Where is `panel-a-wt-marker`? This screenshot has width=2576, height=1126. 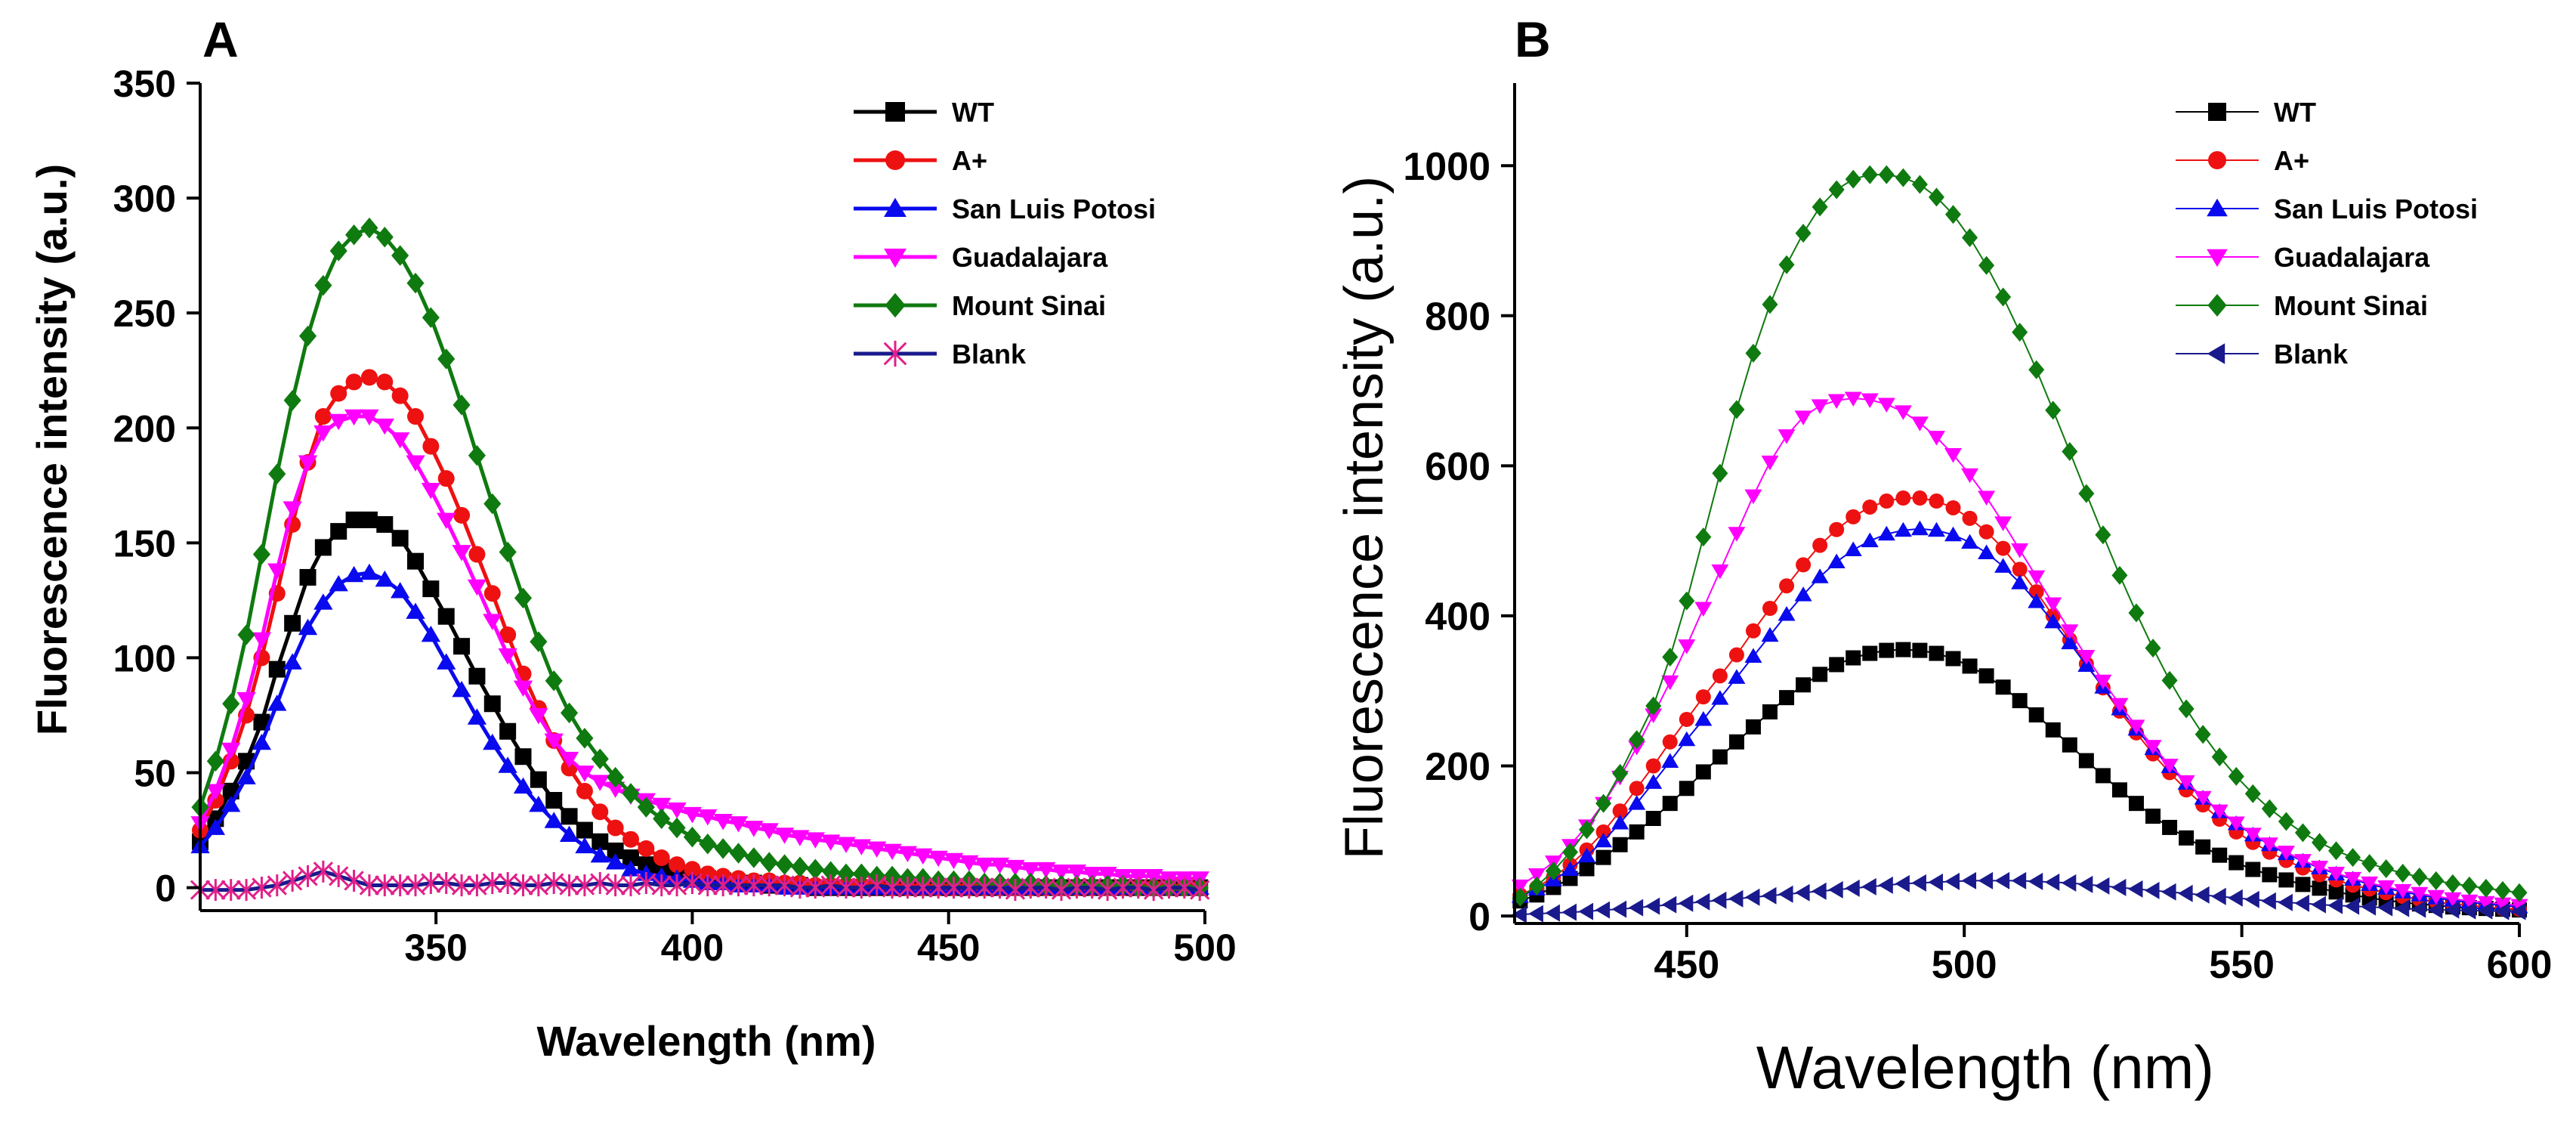
panel-a-wt-marker is located at coordinates (261, 722).